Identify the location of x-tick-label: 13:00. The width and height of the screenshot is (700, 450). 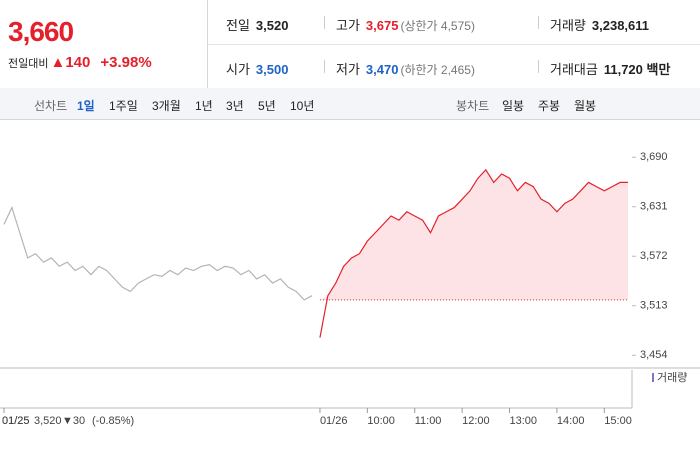
(524, 421).